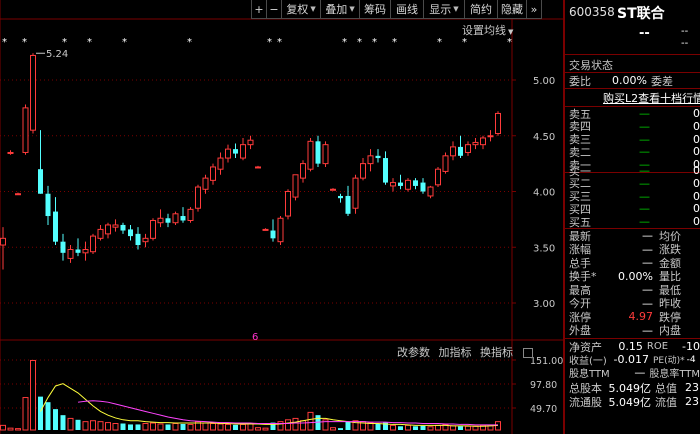 The image size is (700, 434). I want to click on edit-params-button: 改参数, so click(413, 352).